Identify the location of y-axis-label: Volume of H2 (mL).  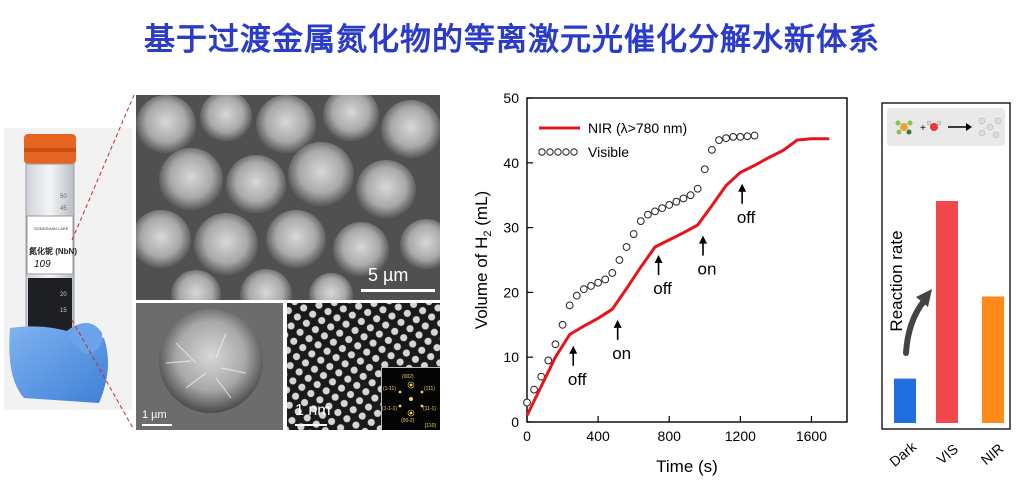
(483, 260).